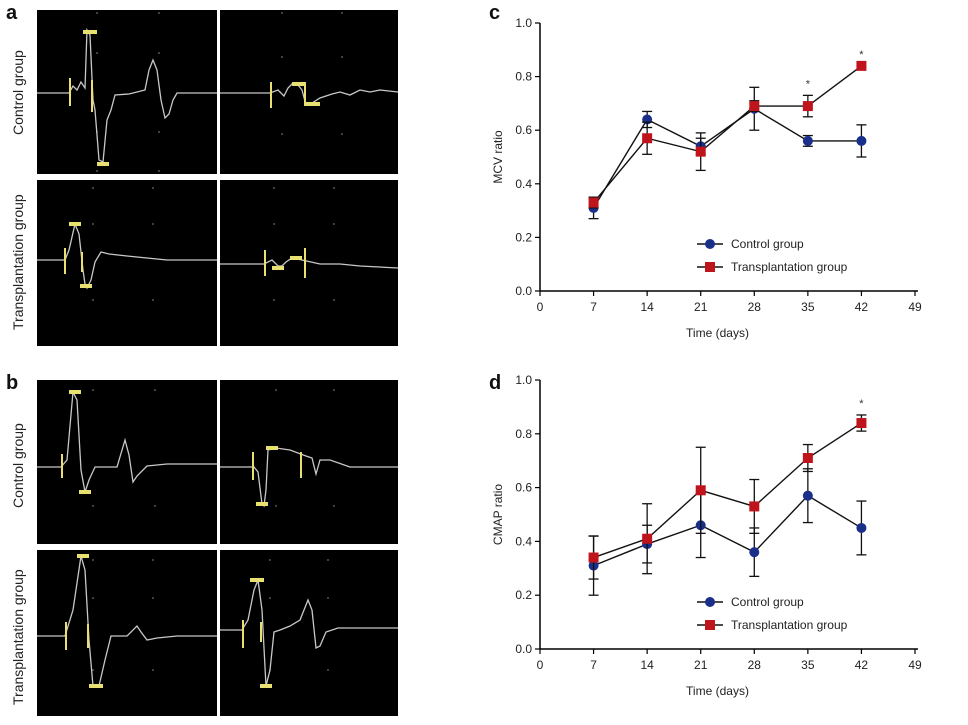  Describe the element at coordinates (12, 383) in the screenshot. I see `panel-letter-b: b` at that location.